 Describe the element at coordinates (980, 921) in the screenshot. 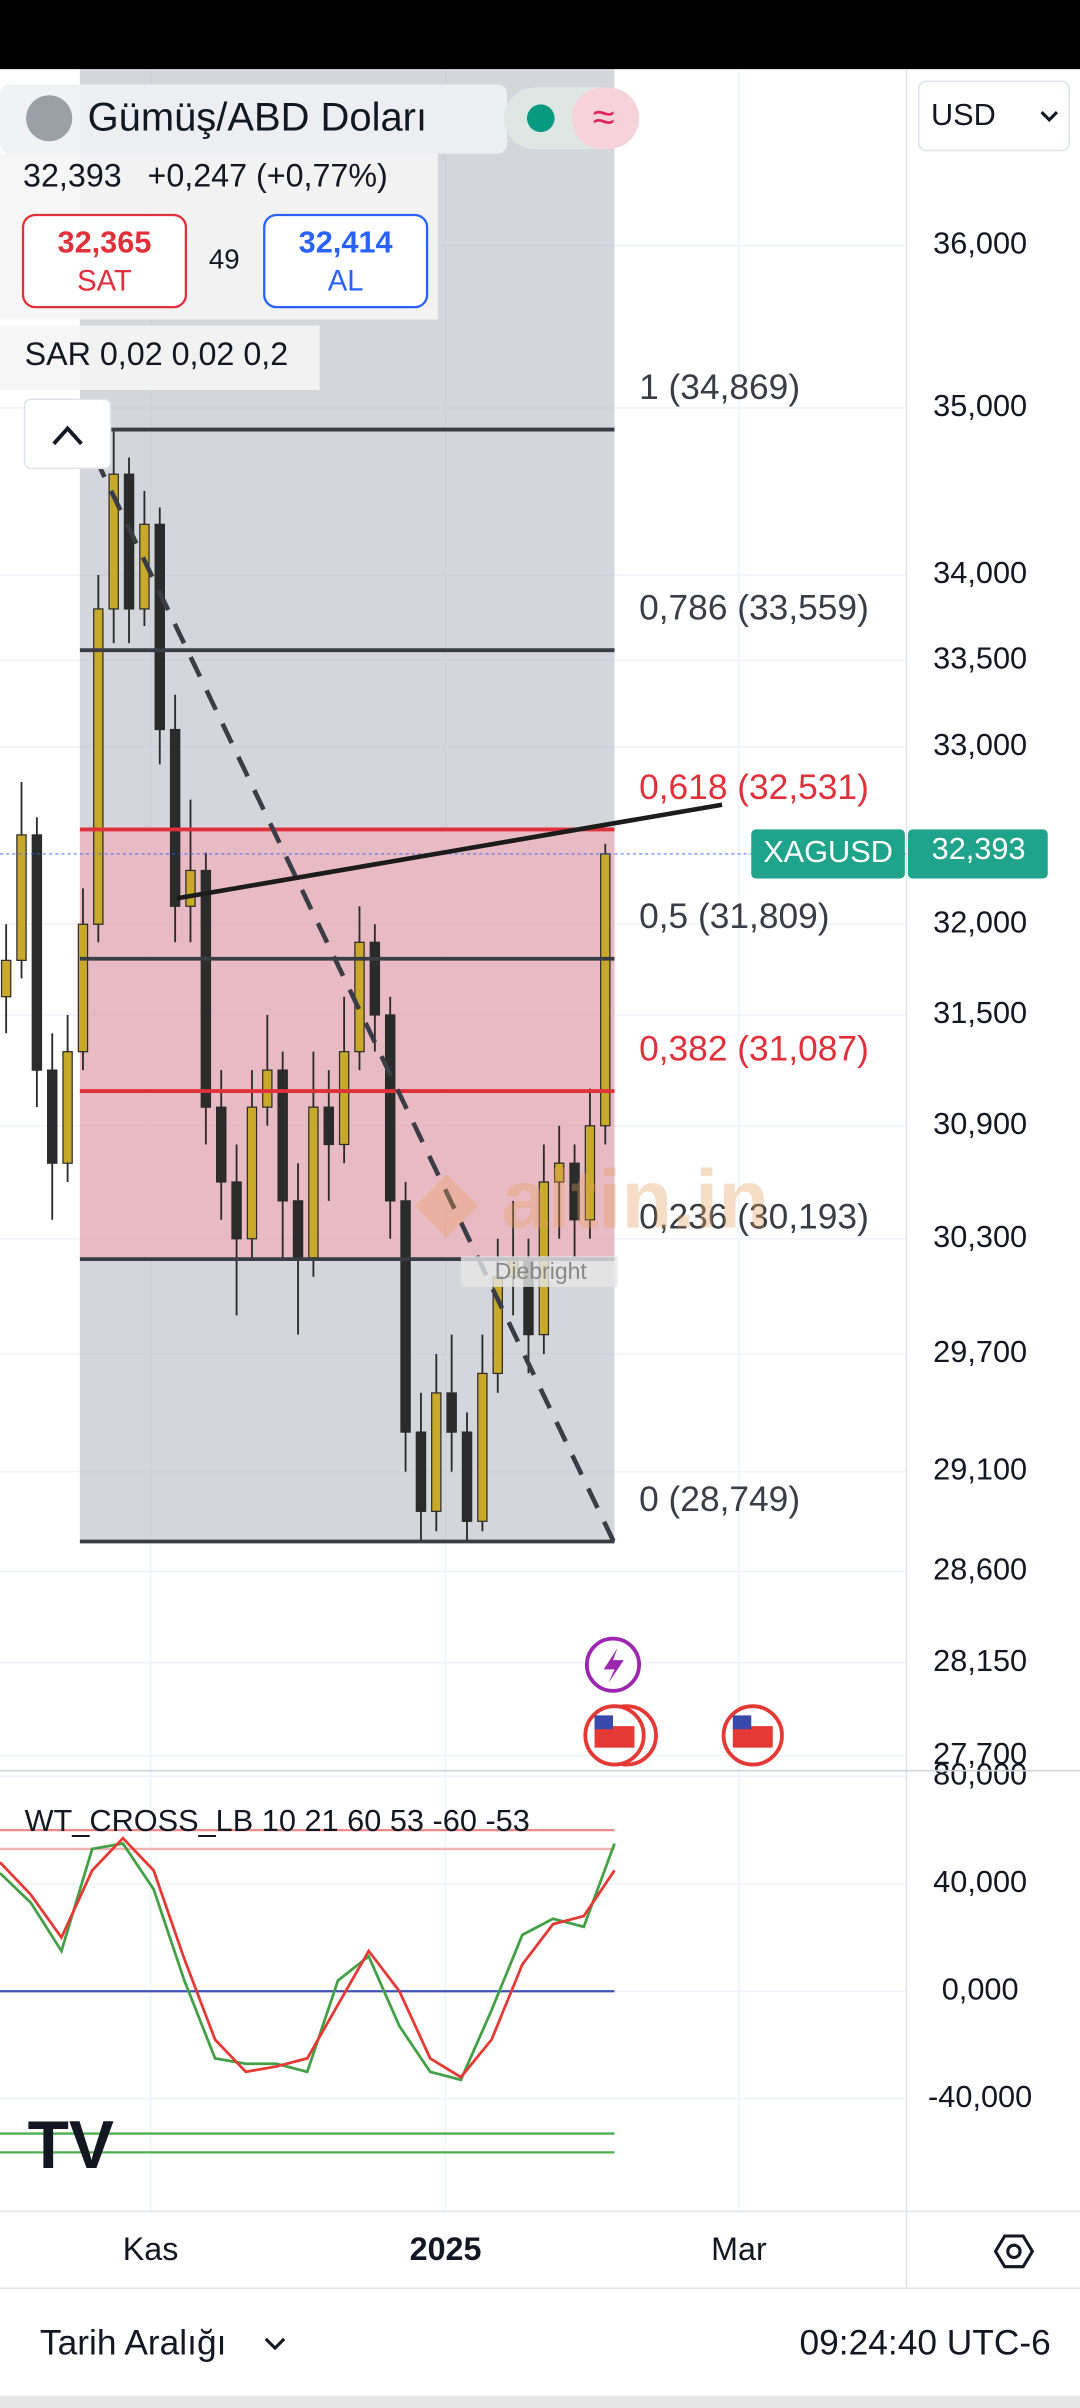

I see `y-tick-label: 32,000` at that location.